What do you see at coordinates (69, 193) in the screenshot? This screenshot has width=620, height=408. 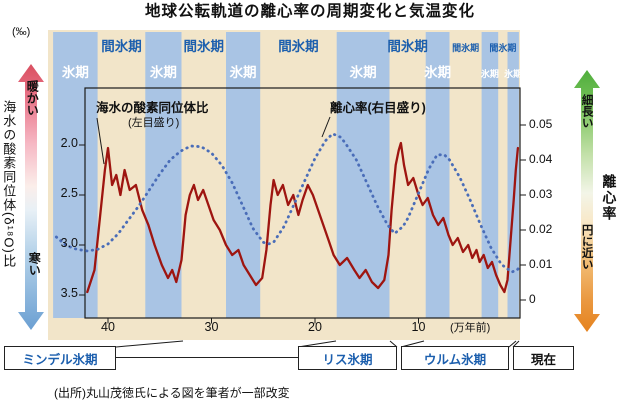 I see `left-axis-tick: 2.5` at bounding box center [69, 193].